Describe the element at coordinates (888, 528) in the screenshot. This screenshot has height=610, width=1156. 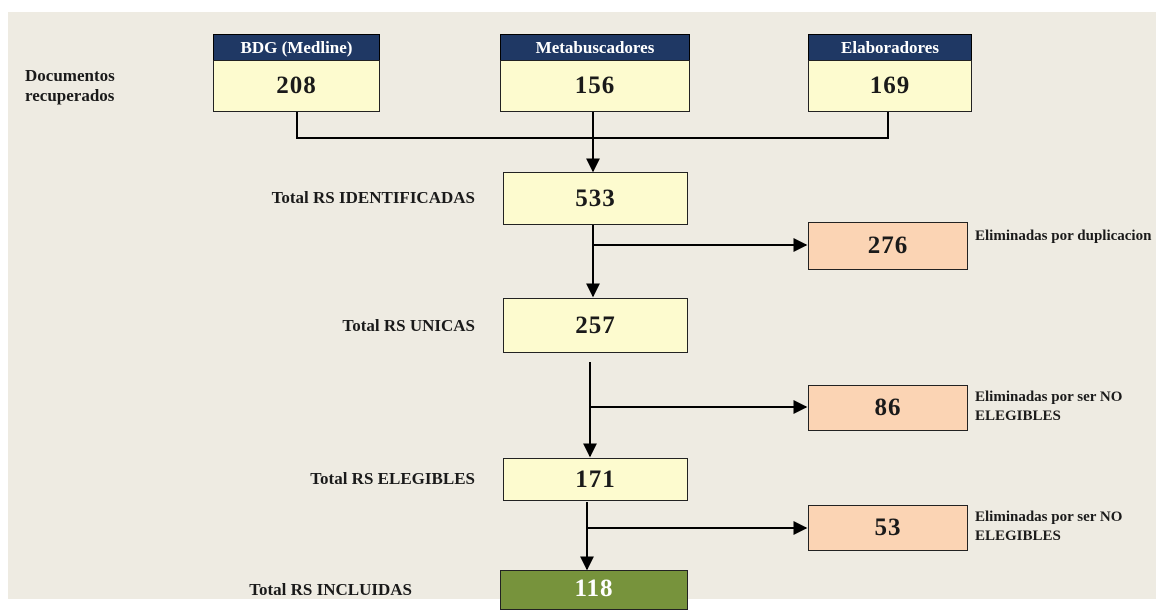
I see `exclusion-count: 53` at that location.